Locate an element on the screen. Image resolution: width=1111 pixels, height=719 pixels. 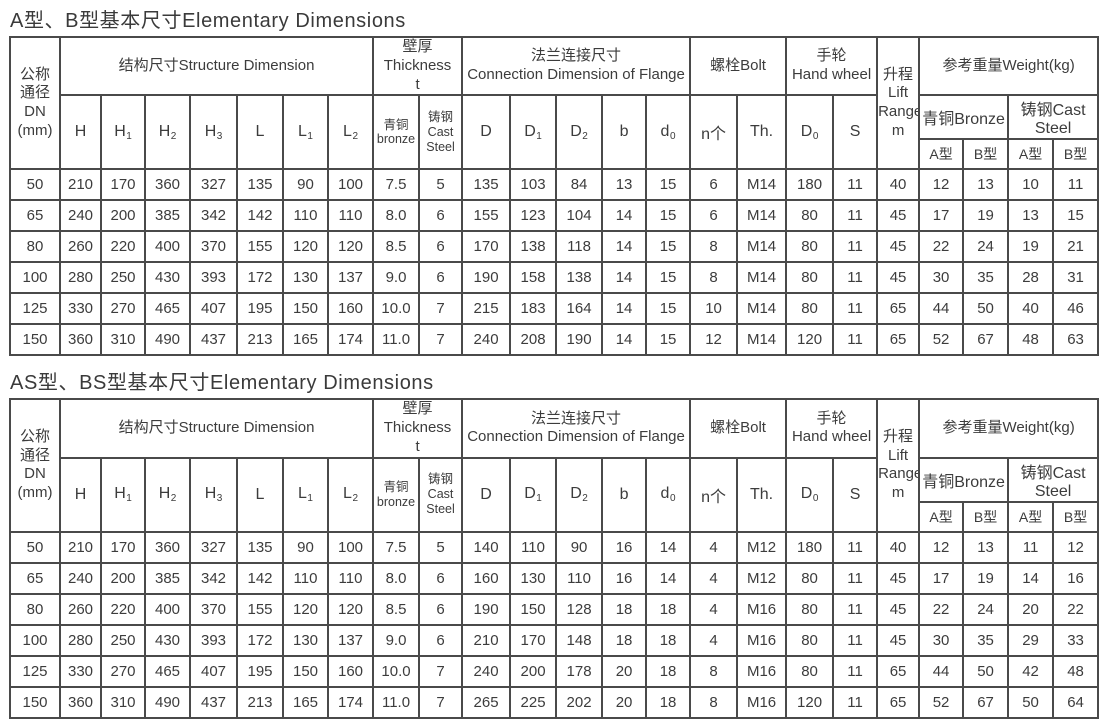
column-header: D2 is located at coordinates (579, 132).